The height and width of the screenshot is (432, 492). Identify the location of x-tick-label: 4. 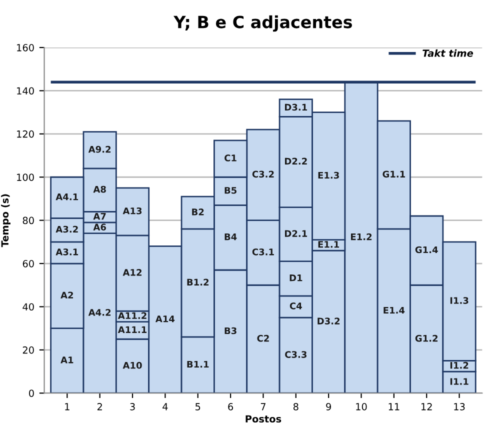
(165, 406).